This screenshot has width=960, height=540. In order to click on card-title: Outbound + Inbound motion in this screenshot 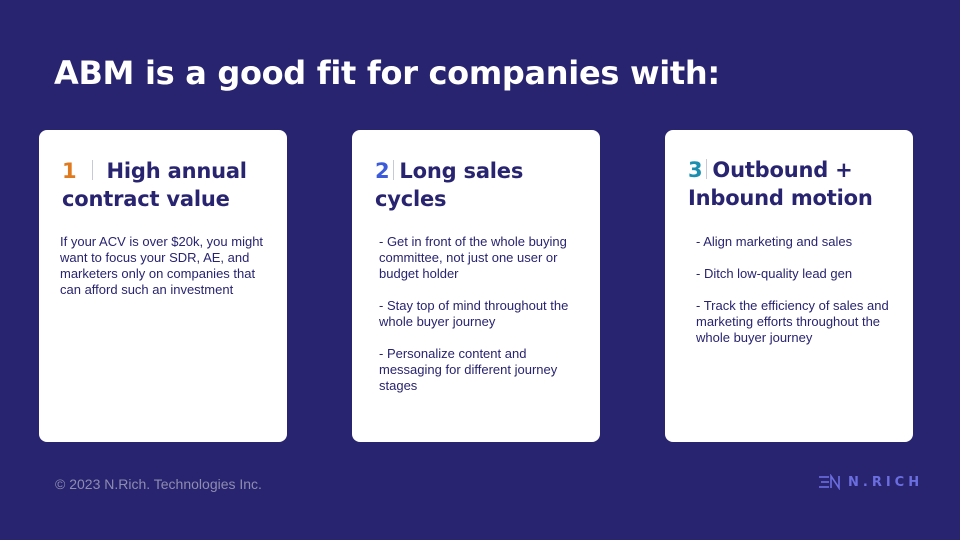, I will do `click(780, 184)`.